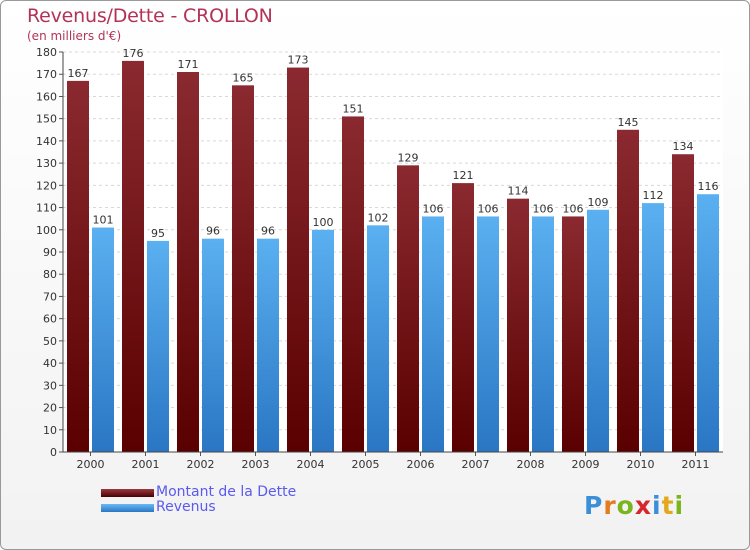  I want to click on x-tick-label-2006: 2006, so click(421, 464).